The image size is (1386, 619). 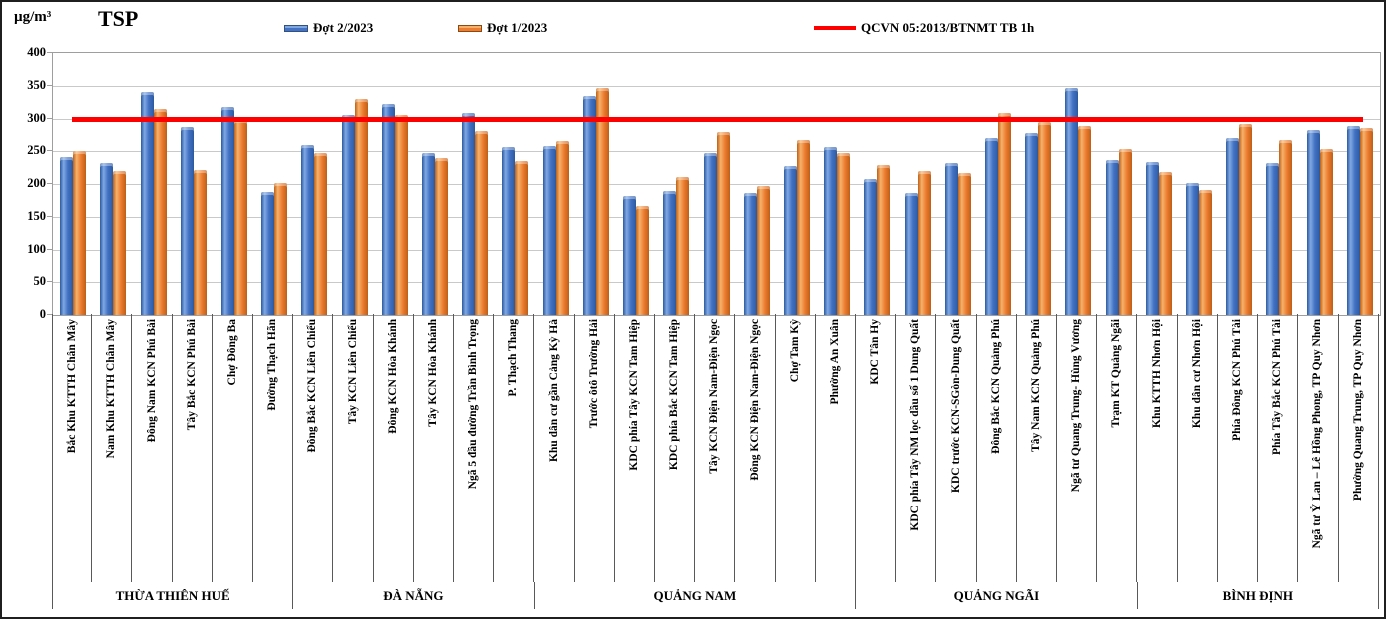 What do you see at coordinates (1156, 373) in the screenshot?
I see `category-label: Khu KTTH Nhơn Hội` at bounding box center [1156, 373].